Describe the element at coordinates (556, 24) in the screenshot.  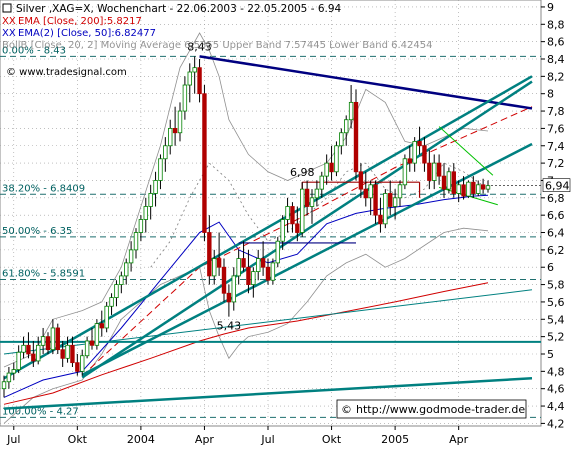
I see `y-tick-label: 8,8` at that location.